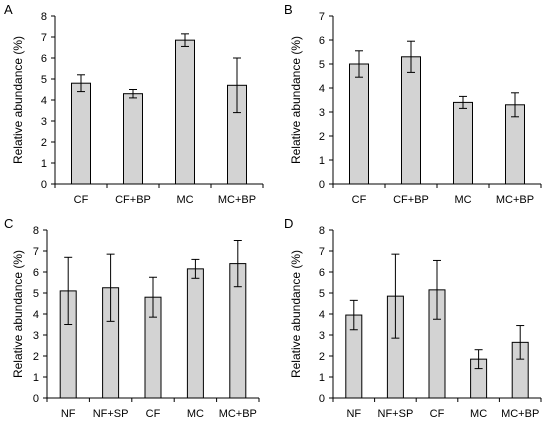 This screenshot has height=424, width=550. Describe the element at coordinates (8, 223) in the screenshot. I see `panel-label: C` at that location.